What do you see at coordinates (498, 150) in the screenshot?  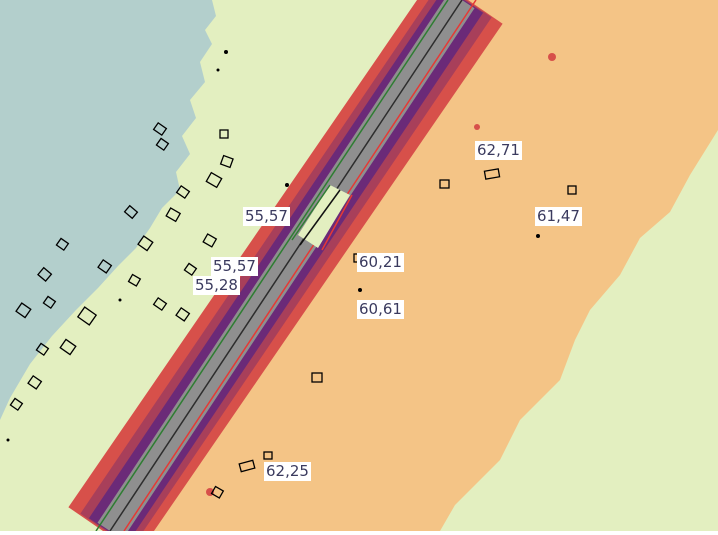 I see `noise-level-label: 62,71` at bounding box center [498, 150].